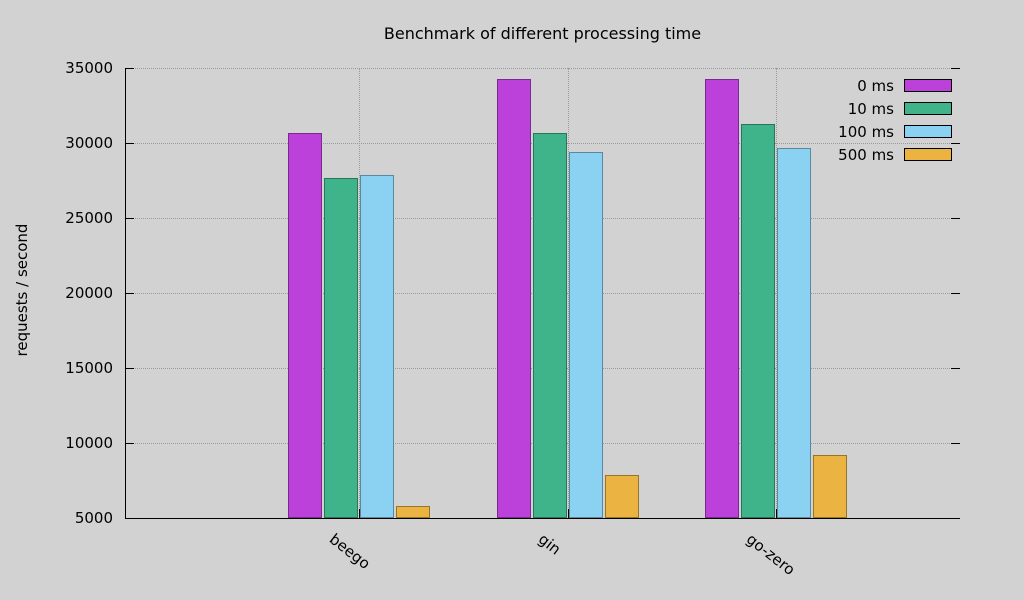 The width and height of the screenshot is (1024, 600). What do you see at coordinates (758, 321) in the screenshot?
I see `bar-10ms-go-zero` at bounding box center [758, 321].